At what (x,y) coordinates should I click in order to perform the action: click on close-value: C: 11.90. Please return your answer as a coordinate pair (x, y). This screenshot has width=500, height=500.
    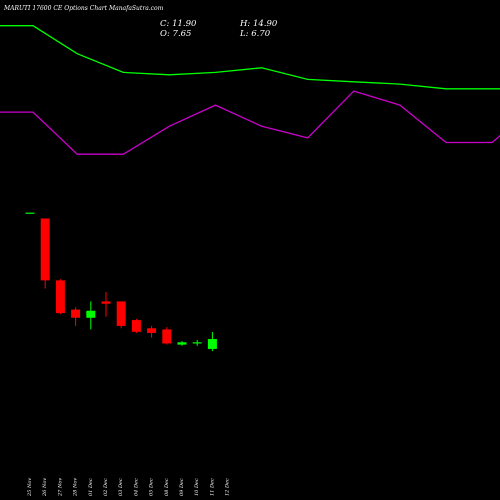
    Looking at the image, I should click on (178, 24).